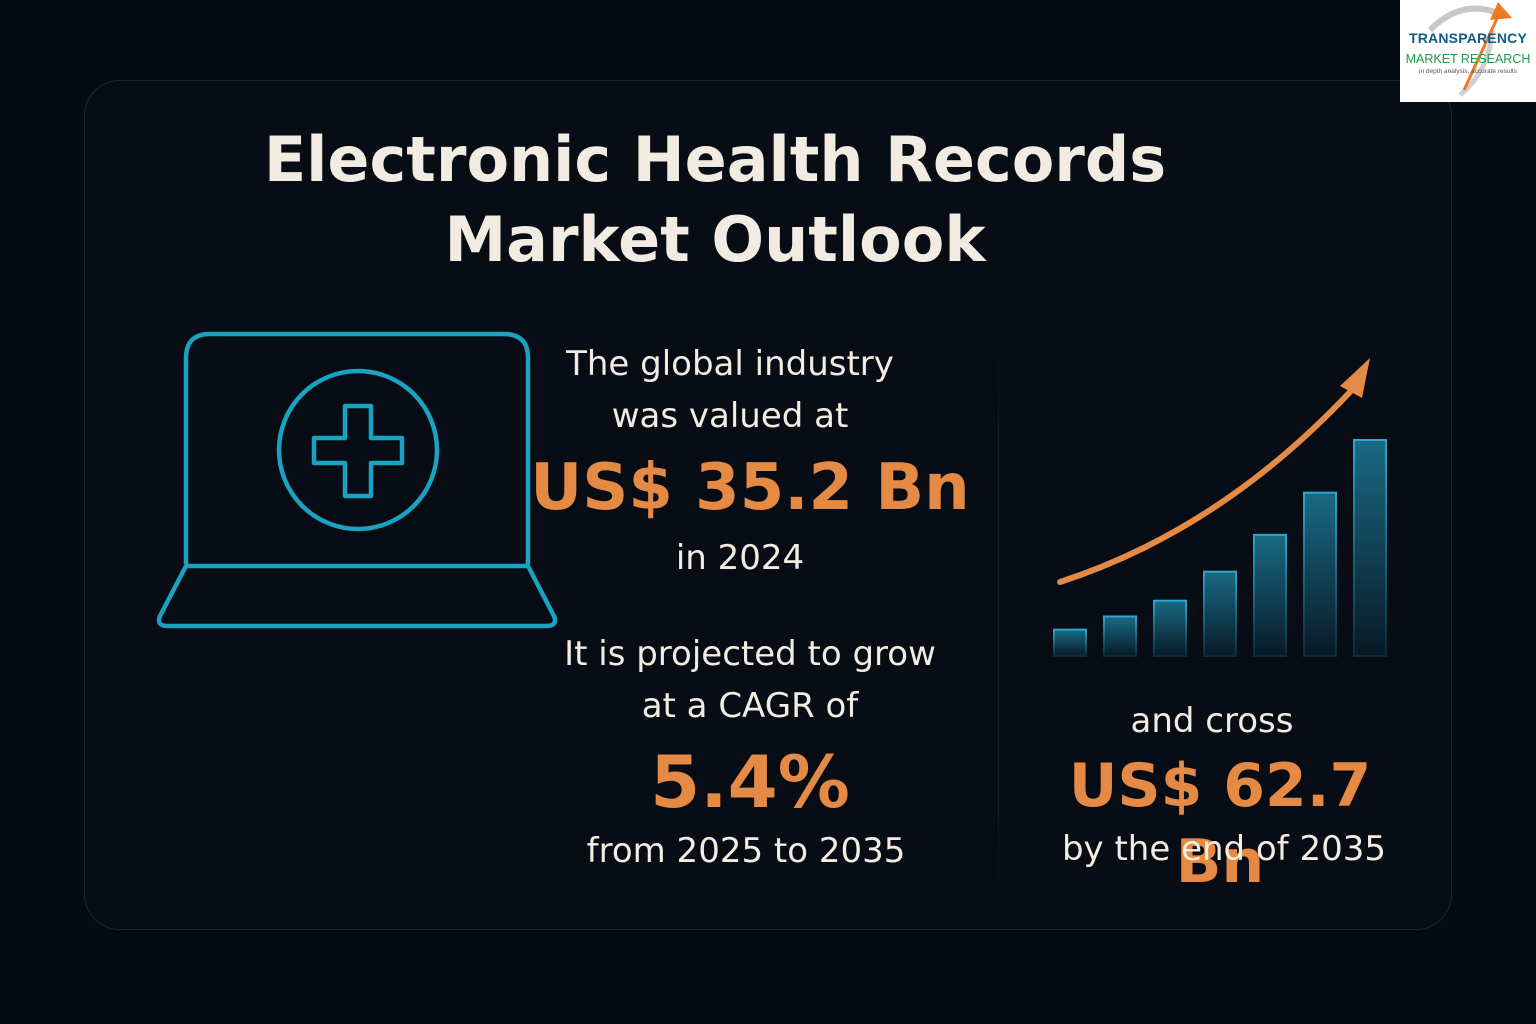  Describe the element at coordinates (1224, 849) in the screenshot. I see `value-2035-caption: by the end of 2035` at that location.